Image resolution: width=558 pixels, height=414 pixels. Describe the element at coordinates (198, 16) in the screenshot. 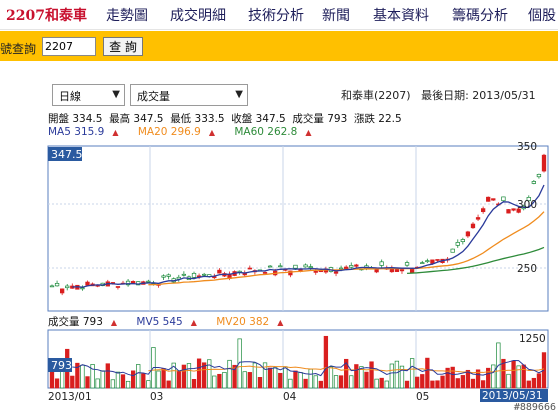

I see `nav-trade-details: 成交明細` at that location.